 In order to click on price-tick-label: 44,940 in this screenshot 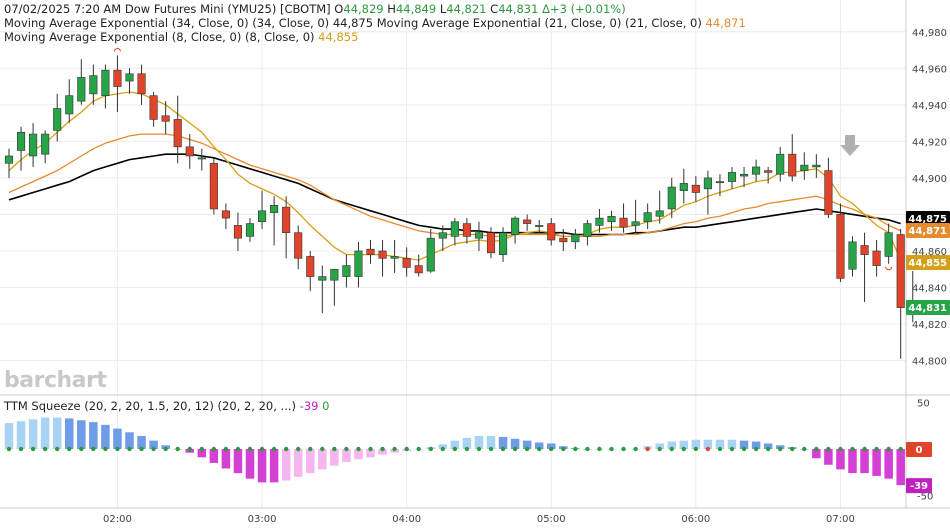, I will do `click(929, 106)`.